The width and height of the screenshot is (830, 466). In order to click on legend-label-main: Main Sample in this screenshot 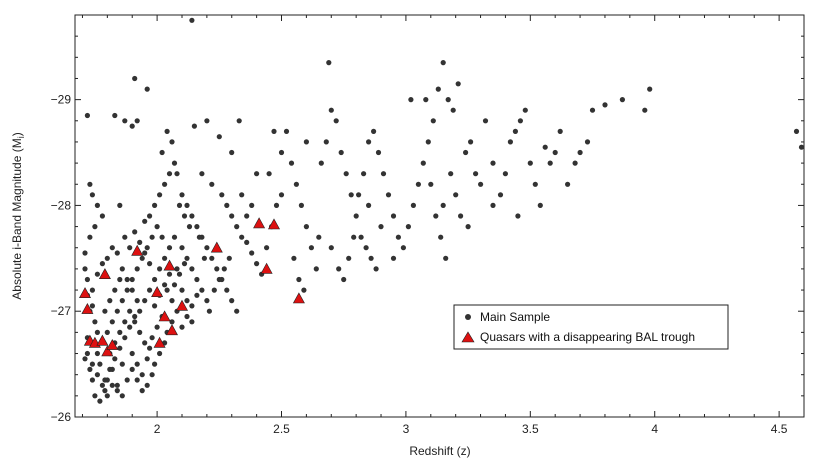, I will do `click(515, 317)`.